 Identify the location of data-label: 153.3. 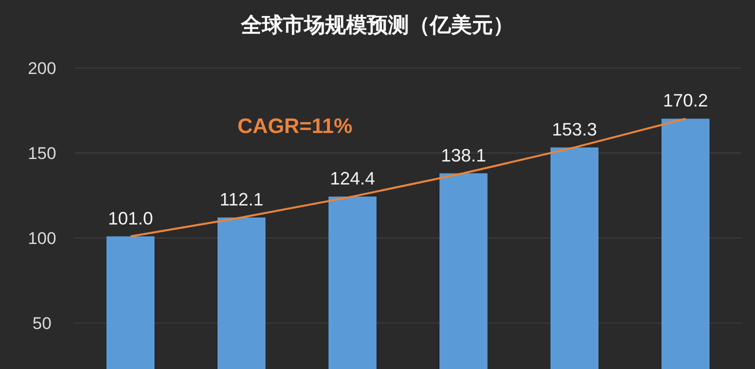
(575, 129).